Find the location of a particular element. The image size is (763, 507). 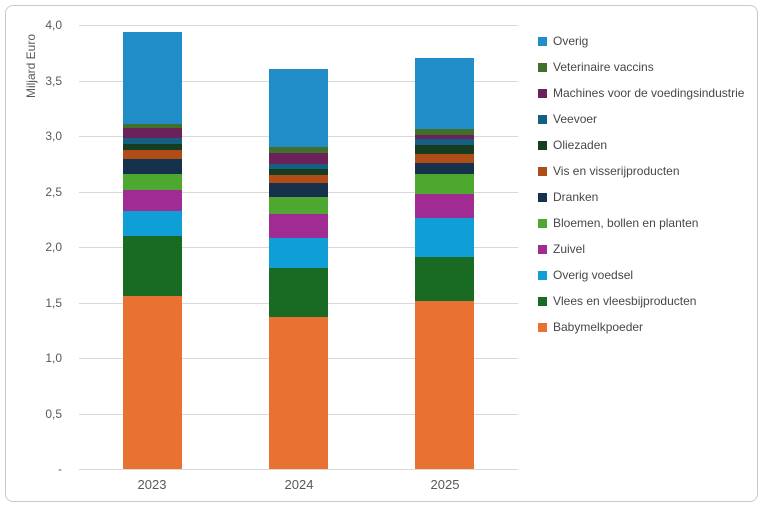

x-tick-label: 2024 is located at coordinates (299, 484).